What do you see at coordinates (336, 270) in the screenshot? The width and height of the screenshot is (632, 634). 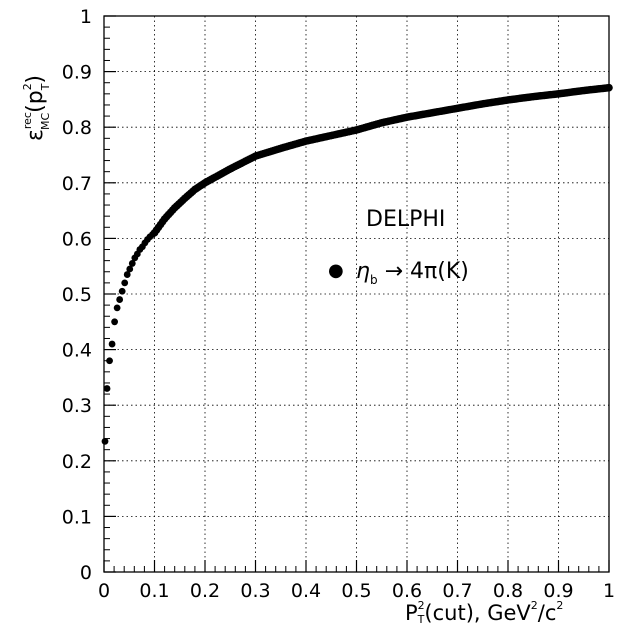 I see `legend-symbol: ●` at bounding box center [336, 270].